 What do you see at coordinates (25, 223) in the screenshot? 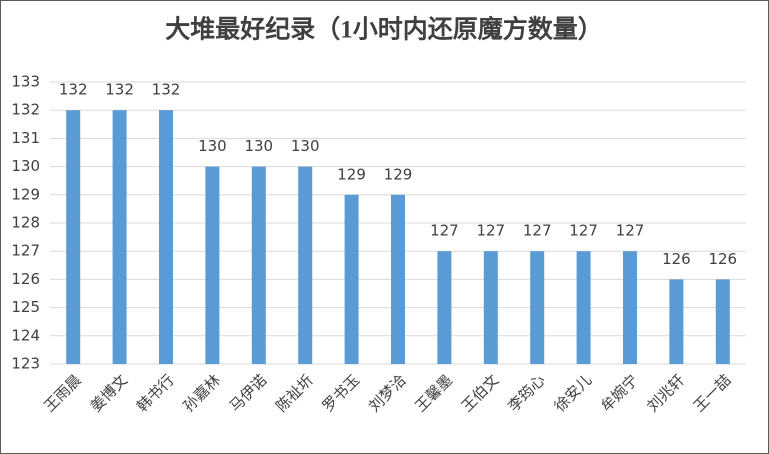
I see `y-tick-label: 128` at bounding box center [25, 223].